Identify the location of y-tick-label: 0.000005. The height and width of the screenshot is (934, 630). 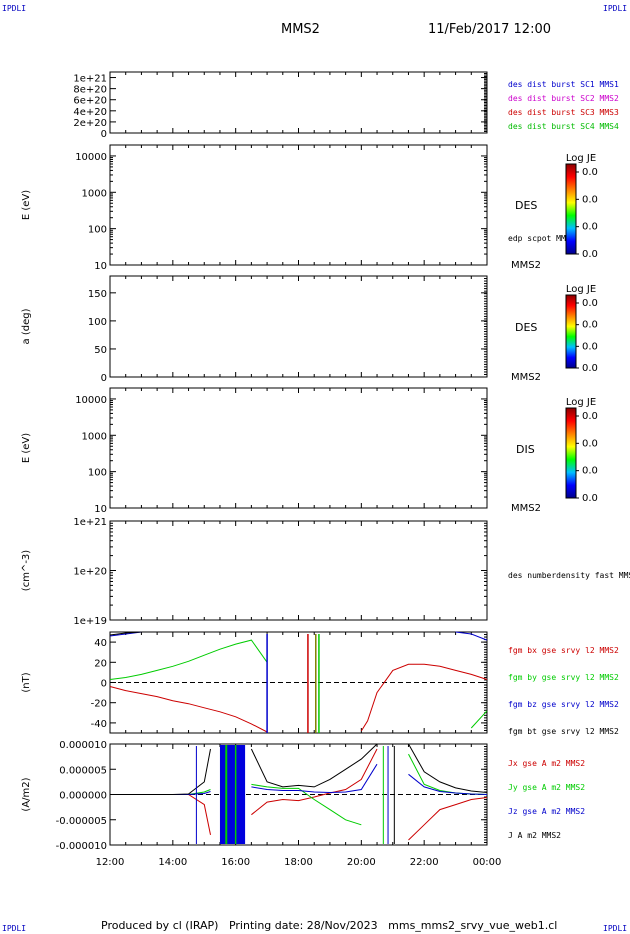
(83, 770).